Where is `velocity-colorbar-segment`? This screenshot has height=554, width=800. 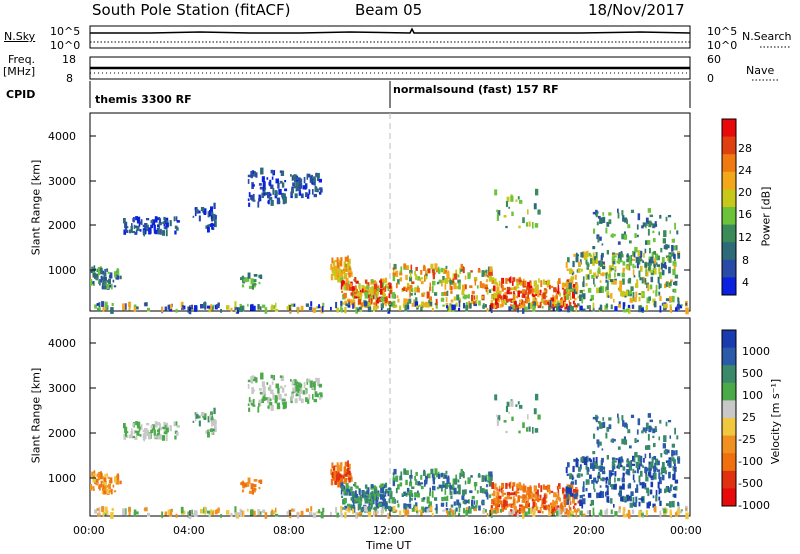 velocity-colorbar-segment is located at coordinates (729, 444).